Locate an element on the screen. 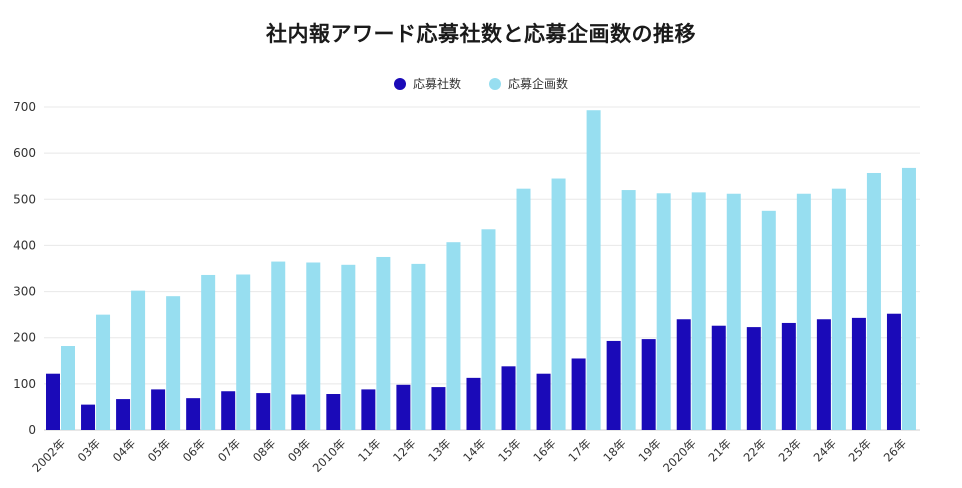 Image resolution: width=962 pixels, height=488 pixels. x-tick-label: 05年 is located at coordinates (159, 450).